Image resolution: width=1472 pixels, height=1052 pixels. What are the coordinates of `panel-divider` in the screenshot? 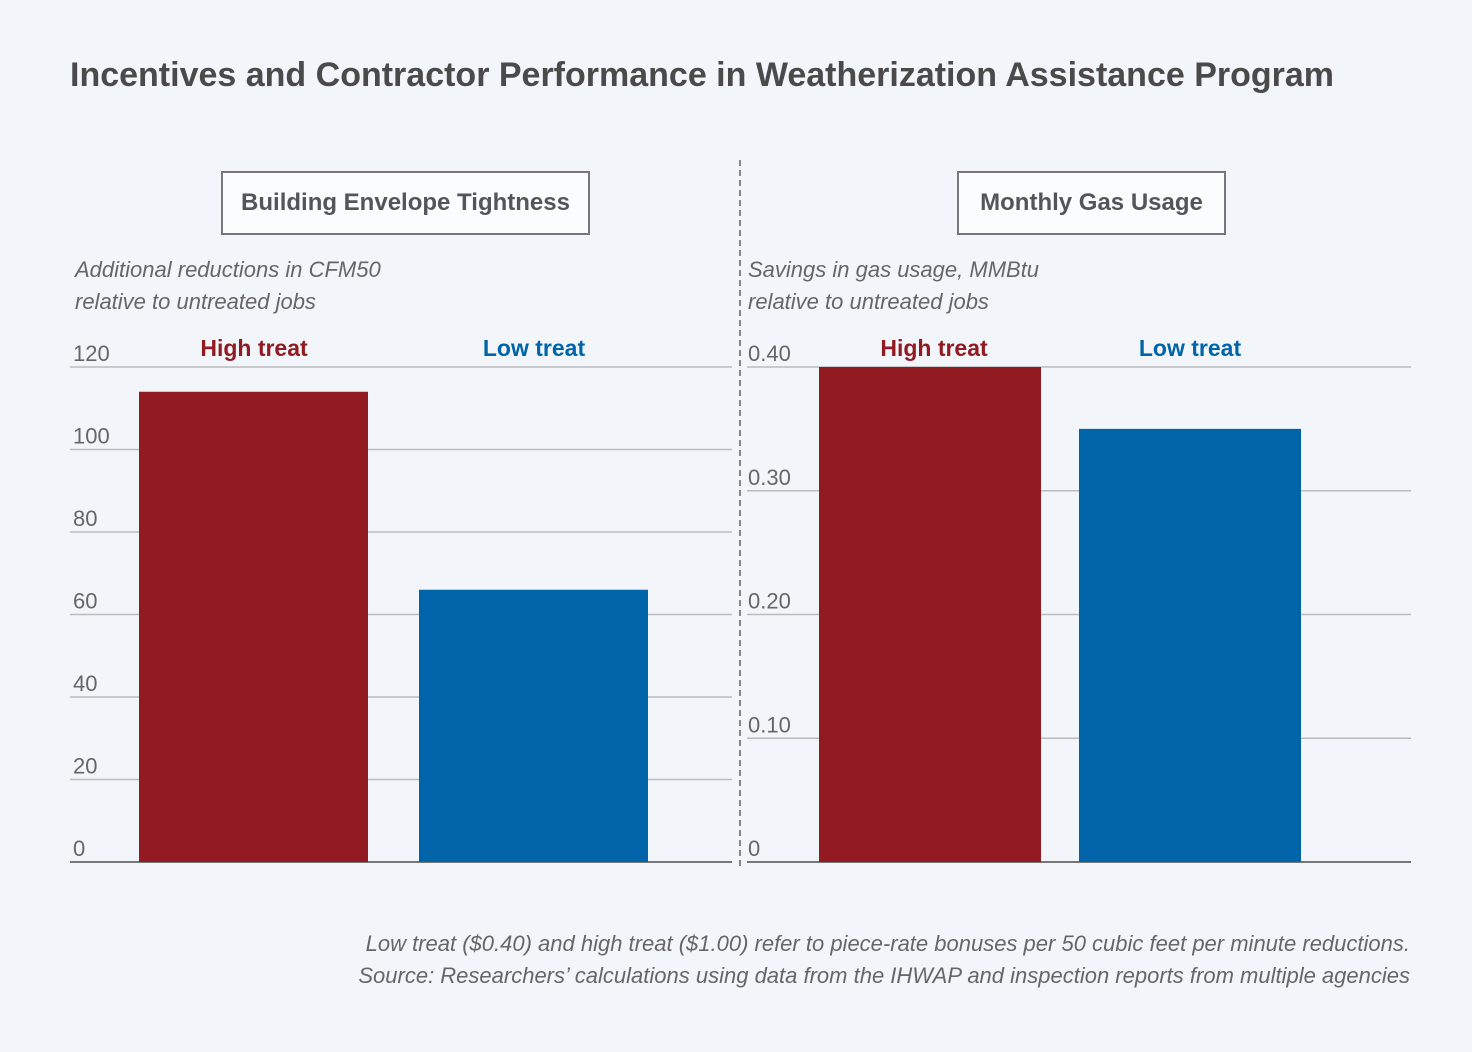 It's located at (740, 513).